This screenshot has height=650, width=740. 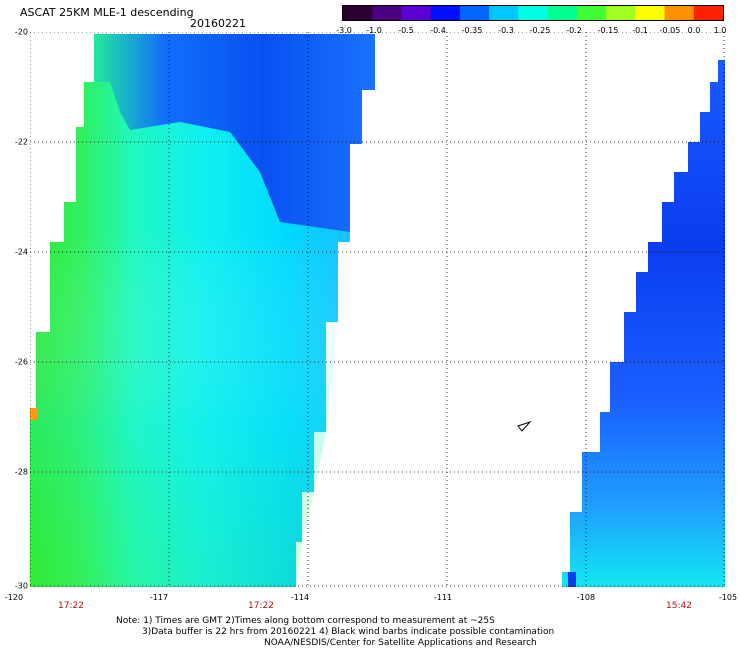 What do you see at coordinates (670, 30) in the screenshot?
I see `colorbar-label: -0.05` at bounding box center [670, 30].